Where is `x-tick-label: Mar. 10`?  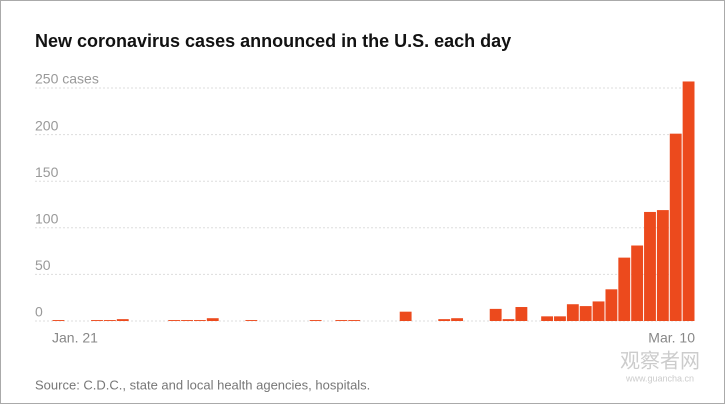 x-tick-label: Mar. 10 is located at coordinates (671, 338).